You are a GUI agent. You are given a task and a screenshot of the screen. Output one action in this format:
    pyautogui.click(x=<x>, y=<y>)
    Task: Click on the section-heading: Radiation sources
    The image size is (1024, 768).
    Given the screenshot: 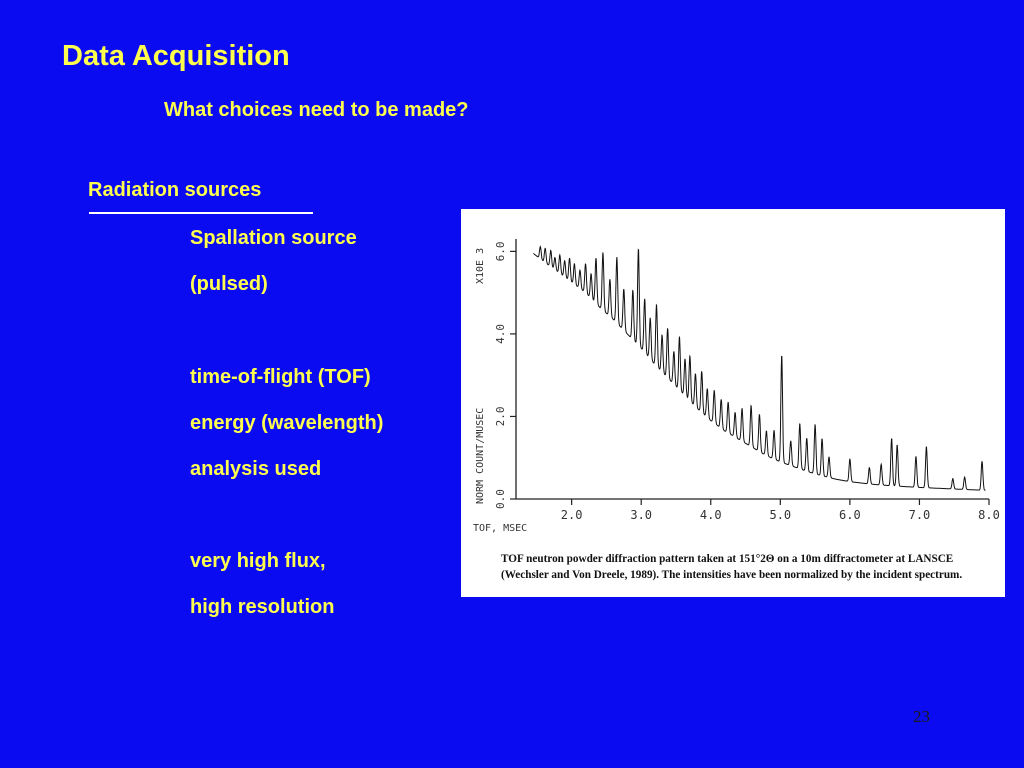 What is the action you would take?
    pyautogui.click(x=175, y=190)
    